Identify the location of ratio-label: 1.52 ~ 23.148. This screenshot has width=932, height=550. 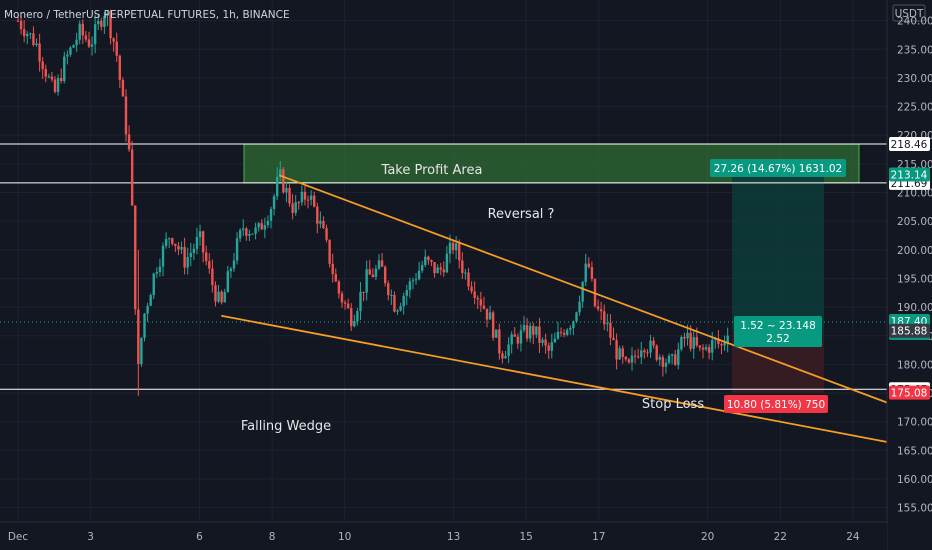
(778, 326).